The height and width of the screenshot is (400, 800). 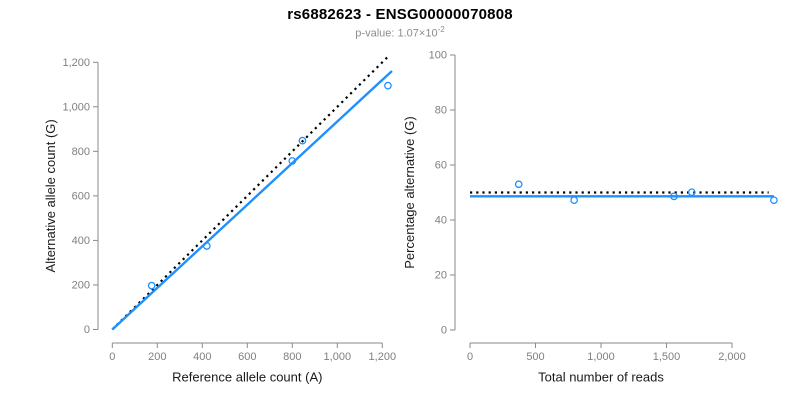 What do you see at coordinates (732, 357) in the screenshot?
I see `x-tick-label: 2,000` at bounding box center [732, 357].